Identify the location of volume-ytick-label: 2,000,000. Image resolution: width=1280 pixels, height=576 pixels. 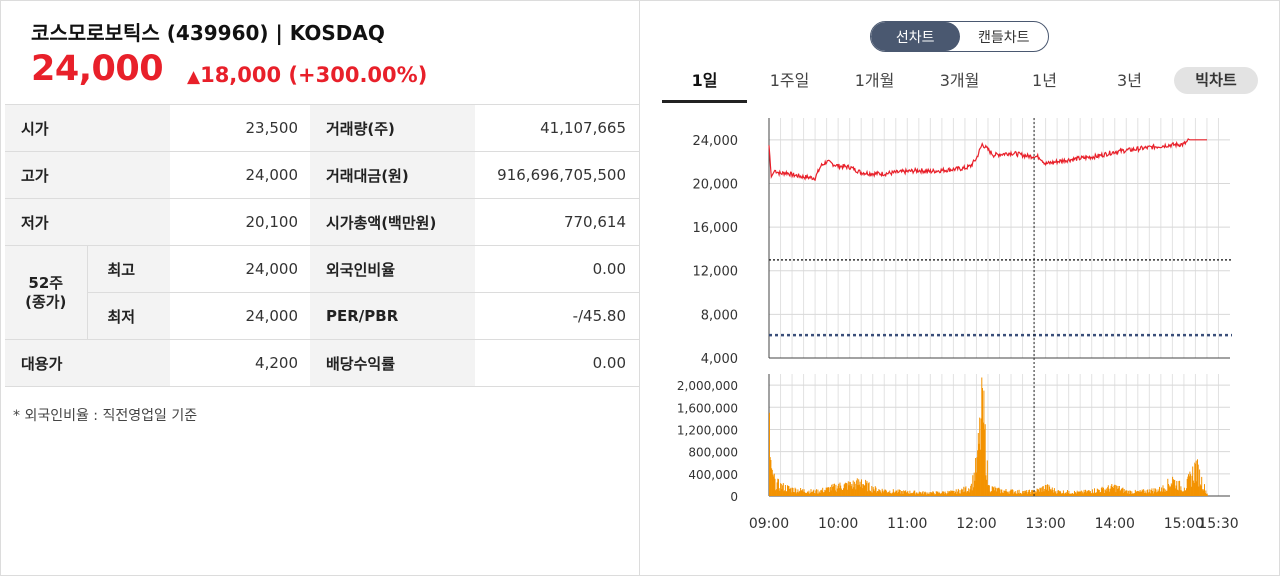
(707, 386).